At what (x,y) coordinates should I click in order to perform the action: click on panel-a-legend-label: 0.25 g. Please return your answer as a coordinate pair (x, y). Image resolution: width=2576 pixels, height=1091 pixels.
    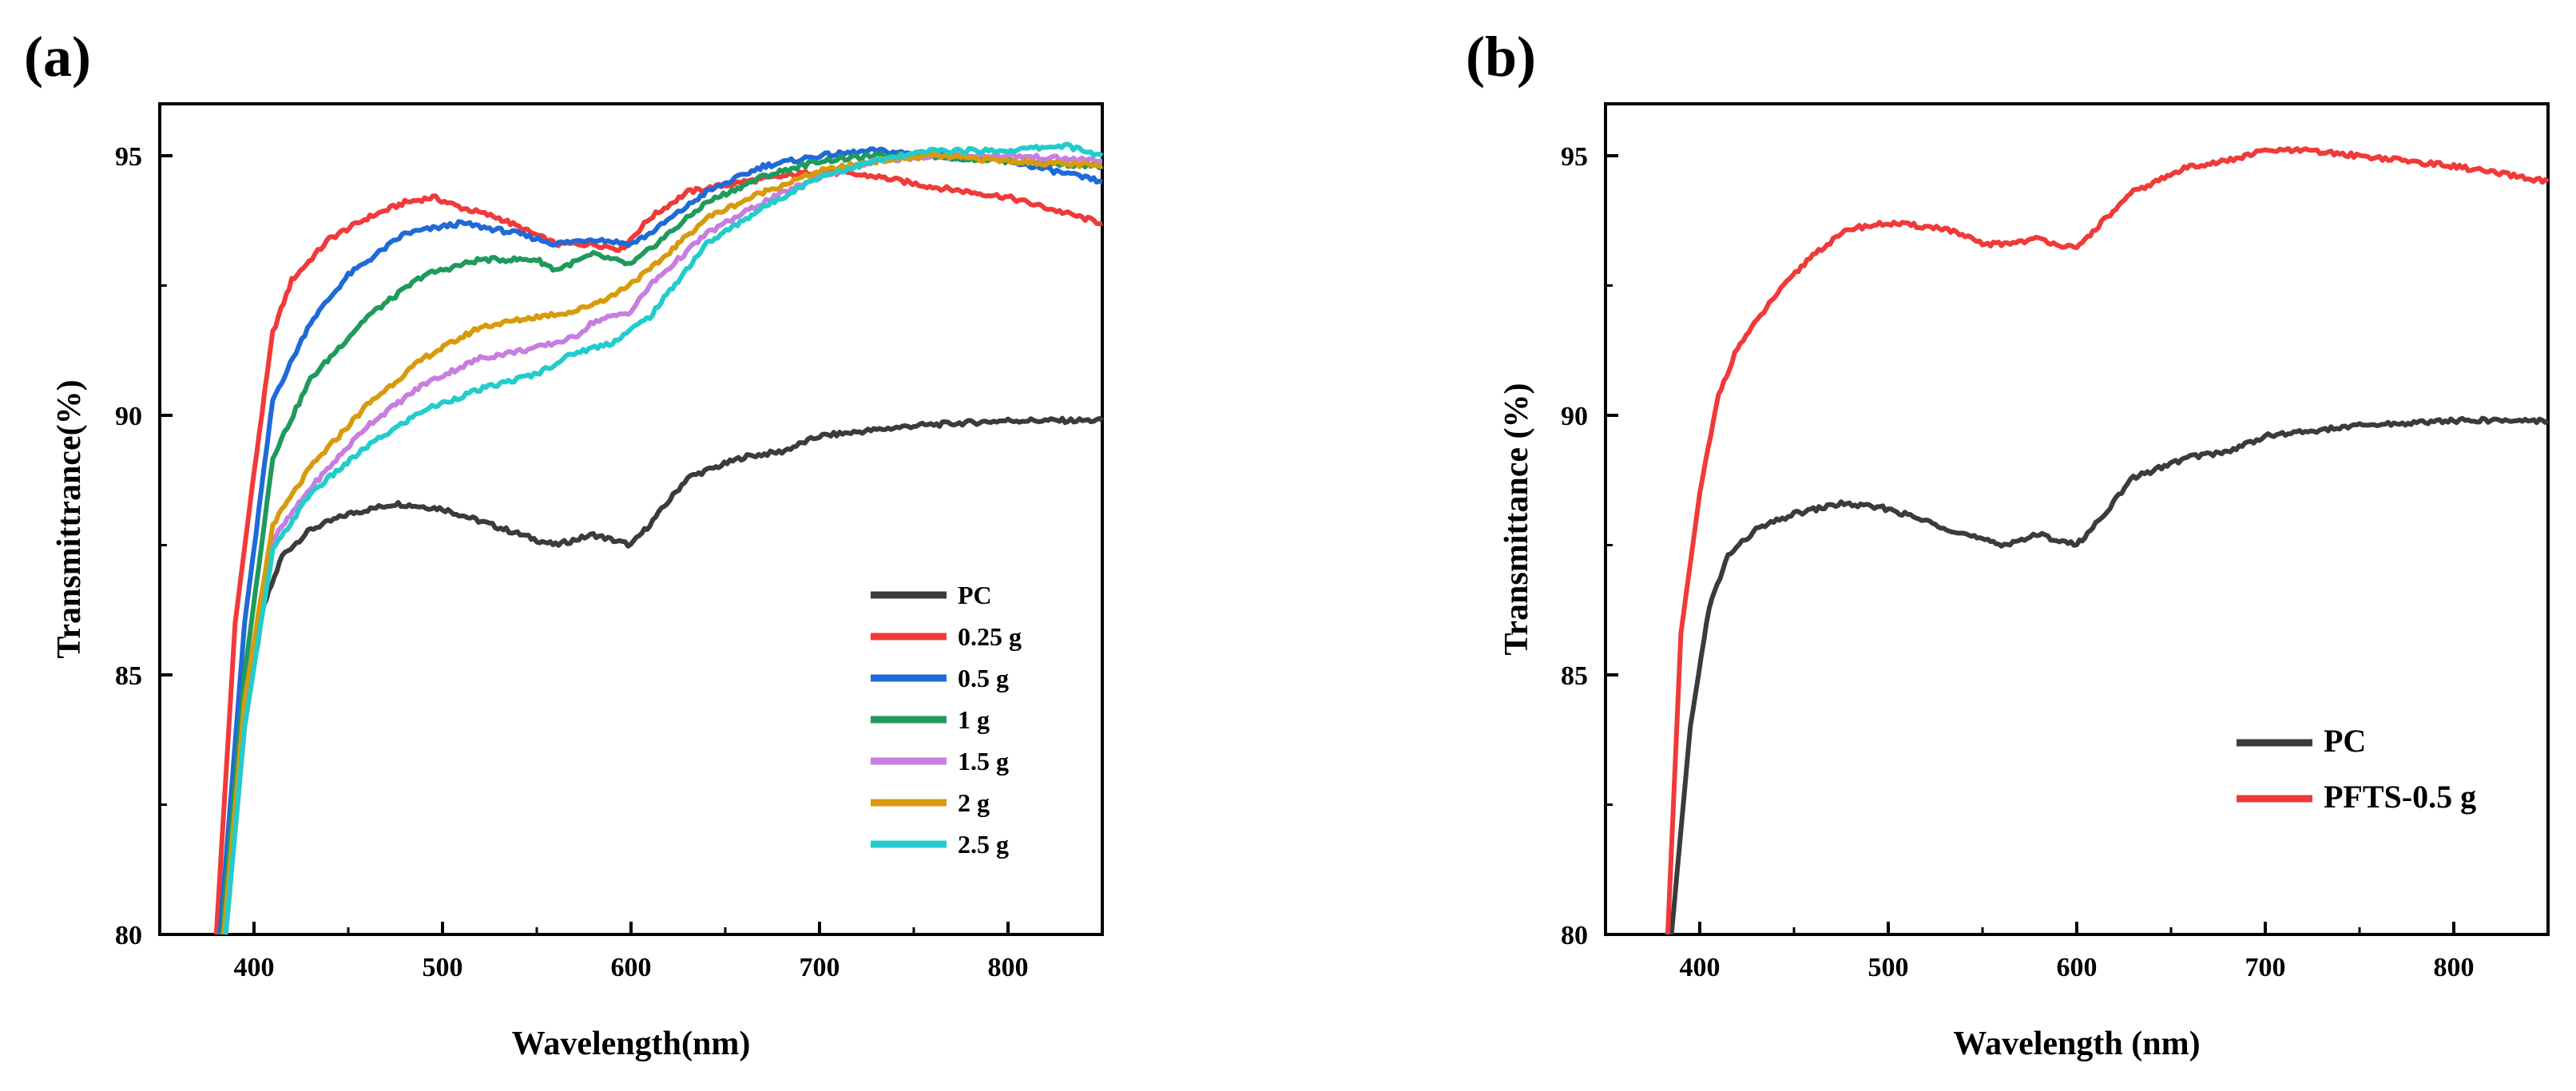
    Looking at the image, I should click on (990, 636).